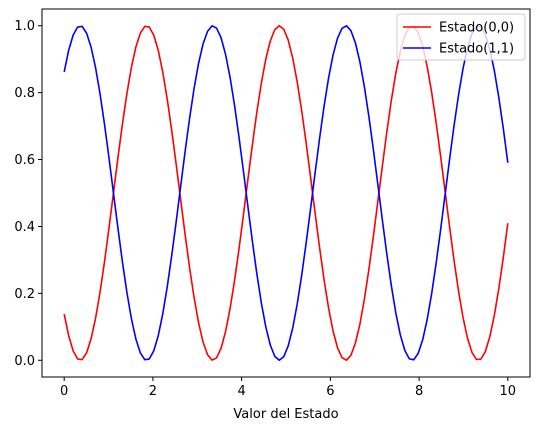 Image resolution: width=543 pixels, height=430 pixels. Describe the element at coordinates (24, 26) in the screenshot. I see `y-tick-label: 1.0` at that location.